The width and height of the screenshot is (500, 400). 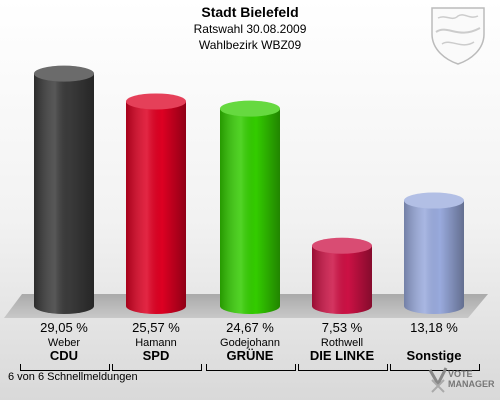 I want to click on value-label: 13,18 %, so click(x=434, y=327).